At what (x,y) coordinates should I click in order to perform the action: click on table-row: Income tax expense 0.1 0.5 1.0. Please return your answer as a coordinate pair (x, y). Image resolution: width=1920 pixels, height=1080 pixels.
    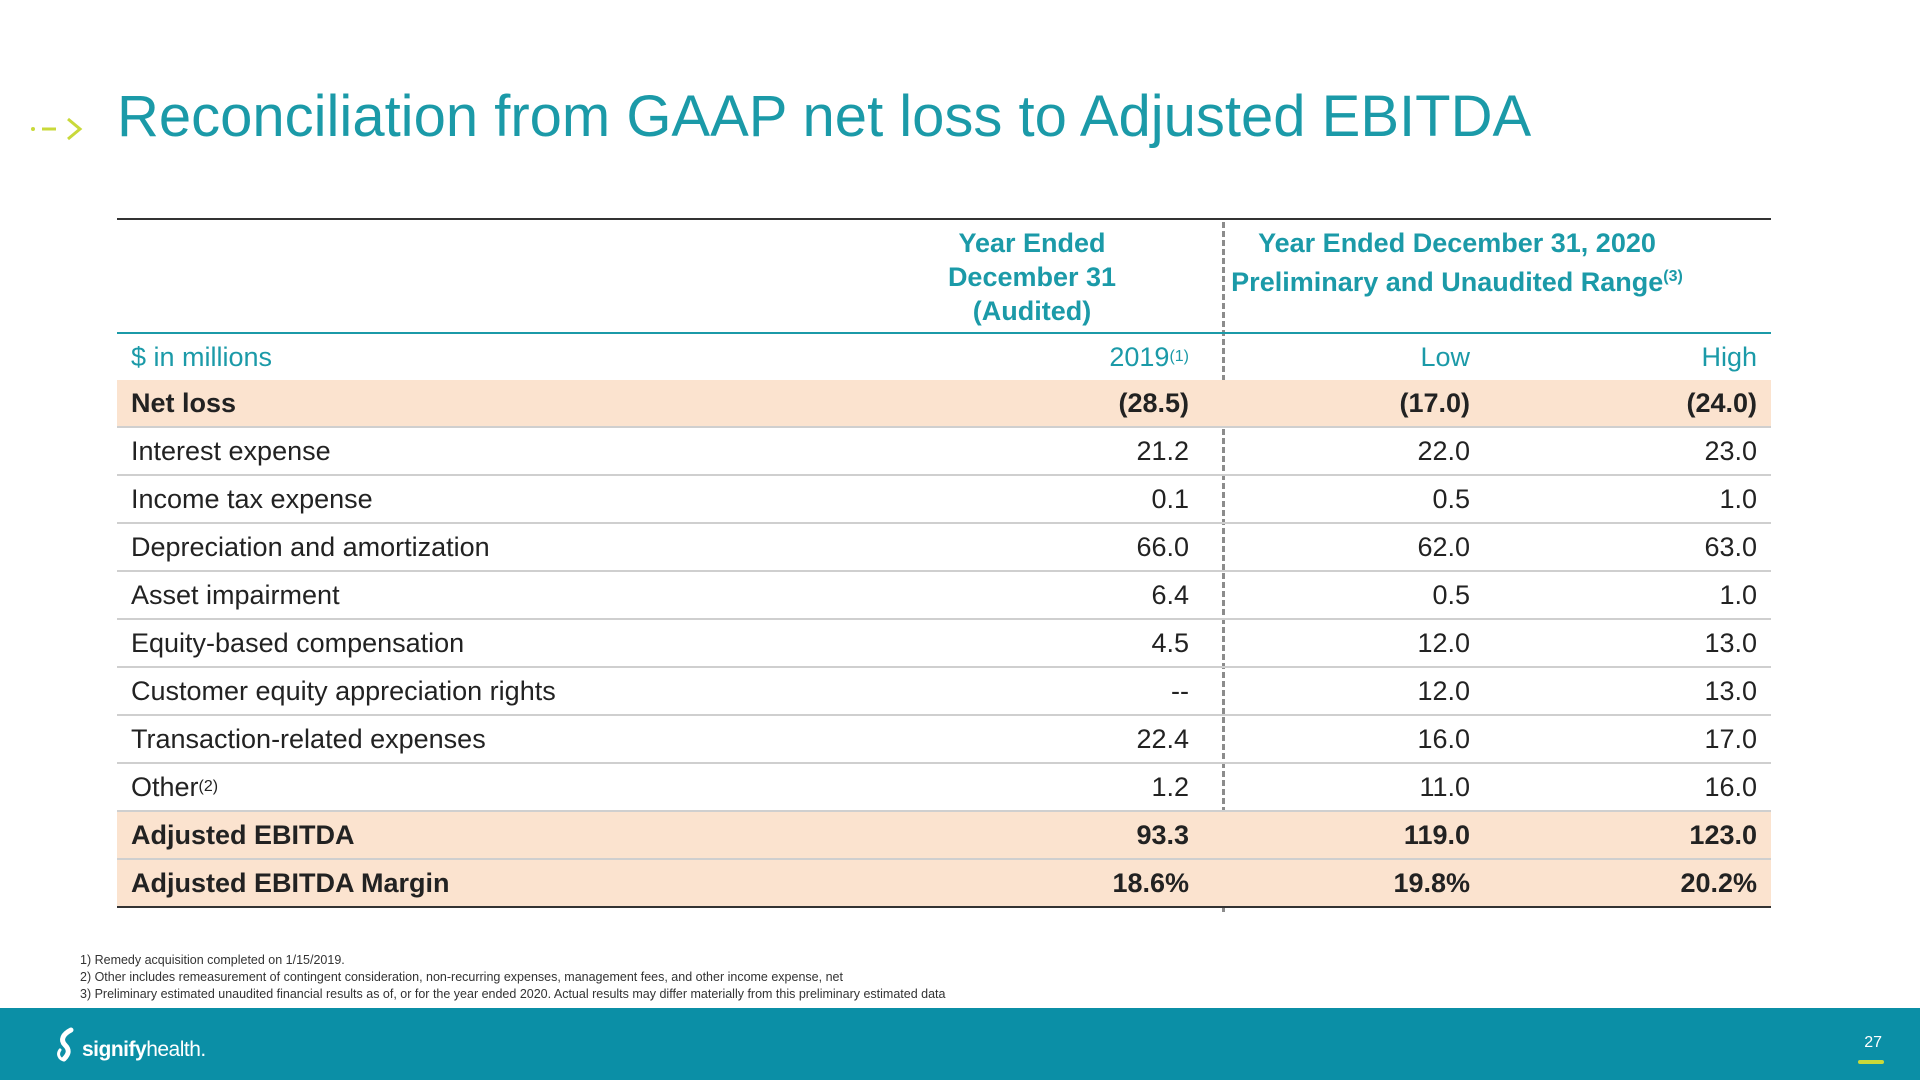
    Looking at the image, I should click on (944, 500).